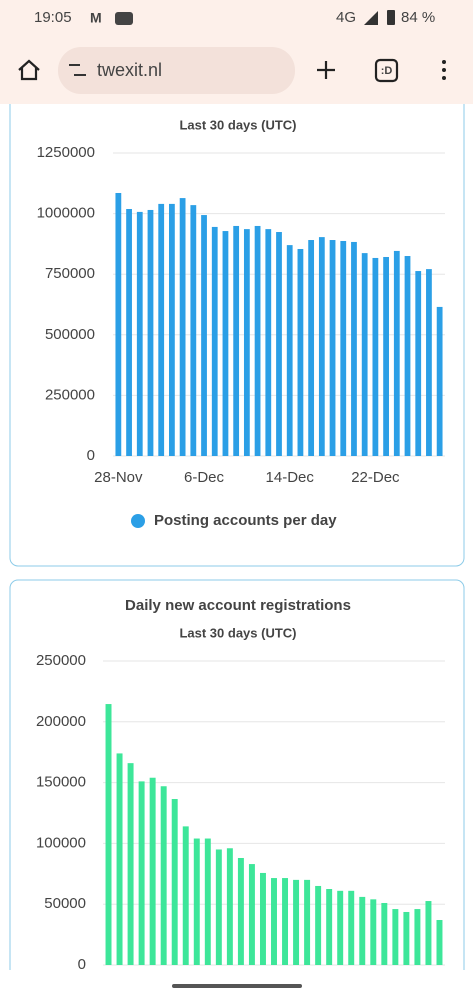  I want to click on y-tick-label: 100000, so click(61, 842).